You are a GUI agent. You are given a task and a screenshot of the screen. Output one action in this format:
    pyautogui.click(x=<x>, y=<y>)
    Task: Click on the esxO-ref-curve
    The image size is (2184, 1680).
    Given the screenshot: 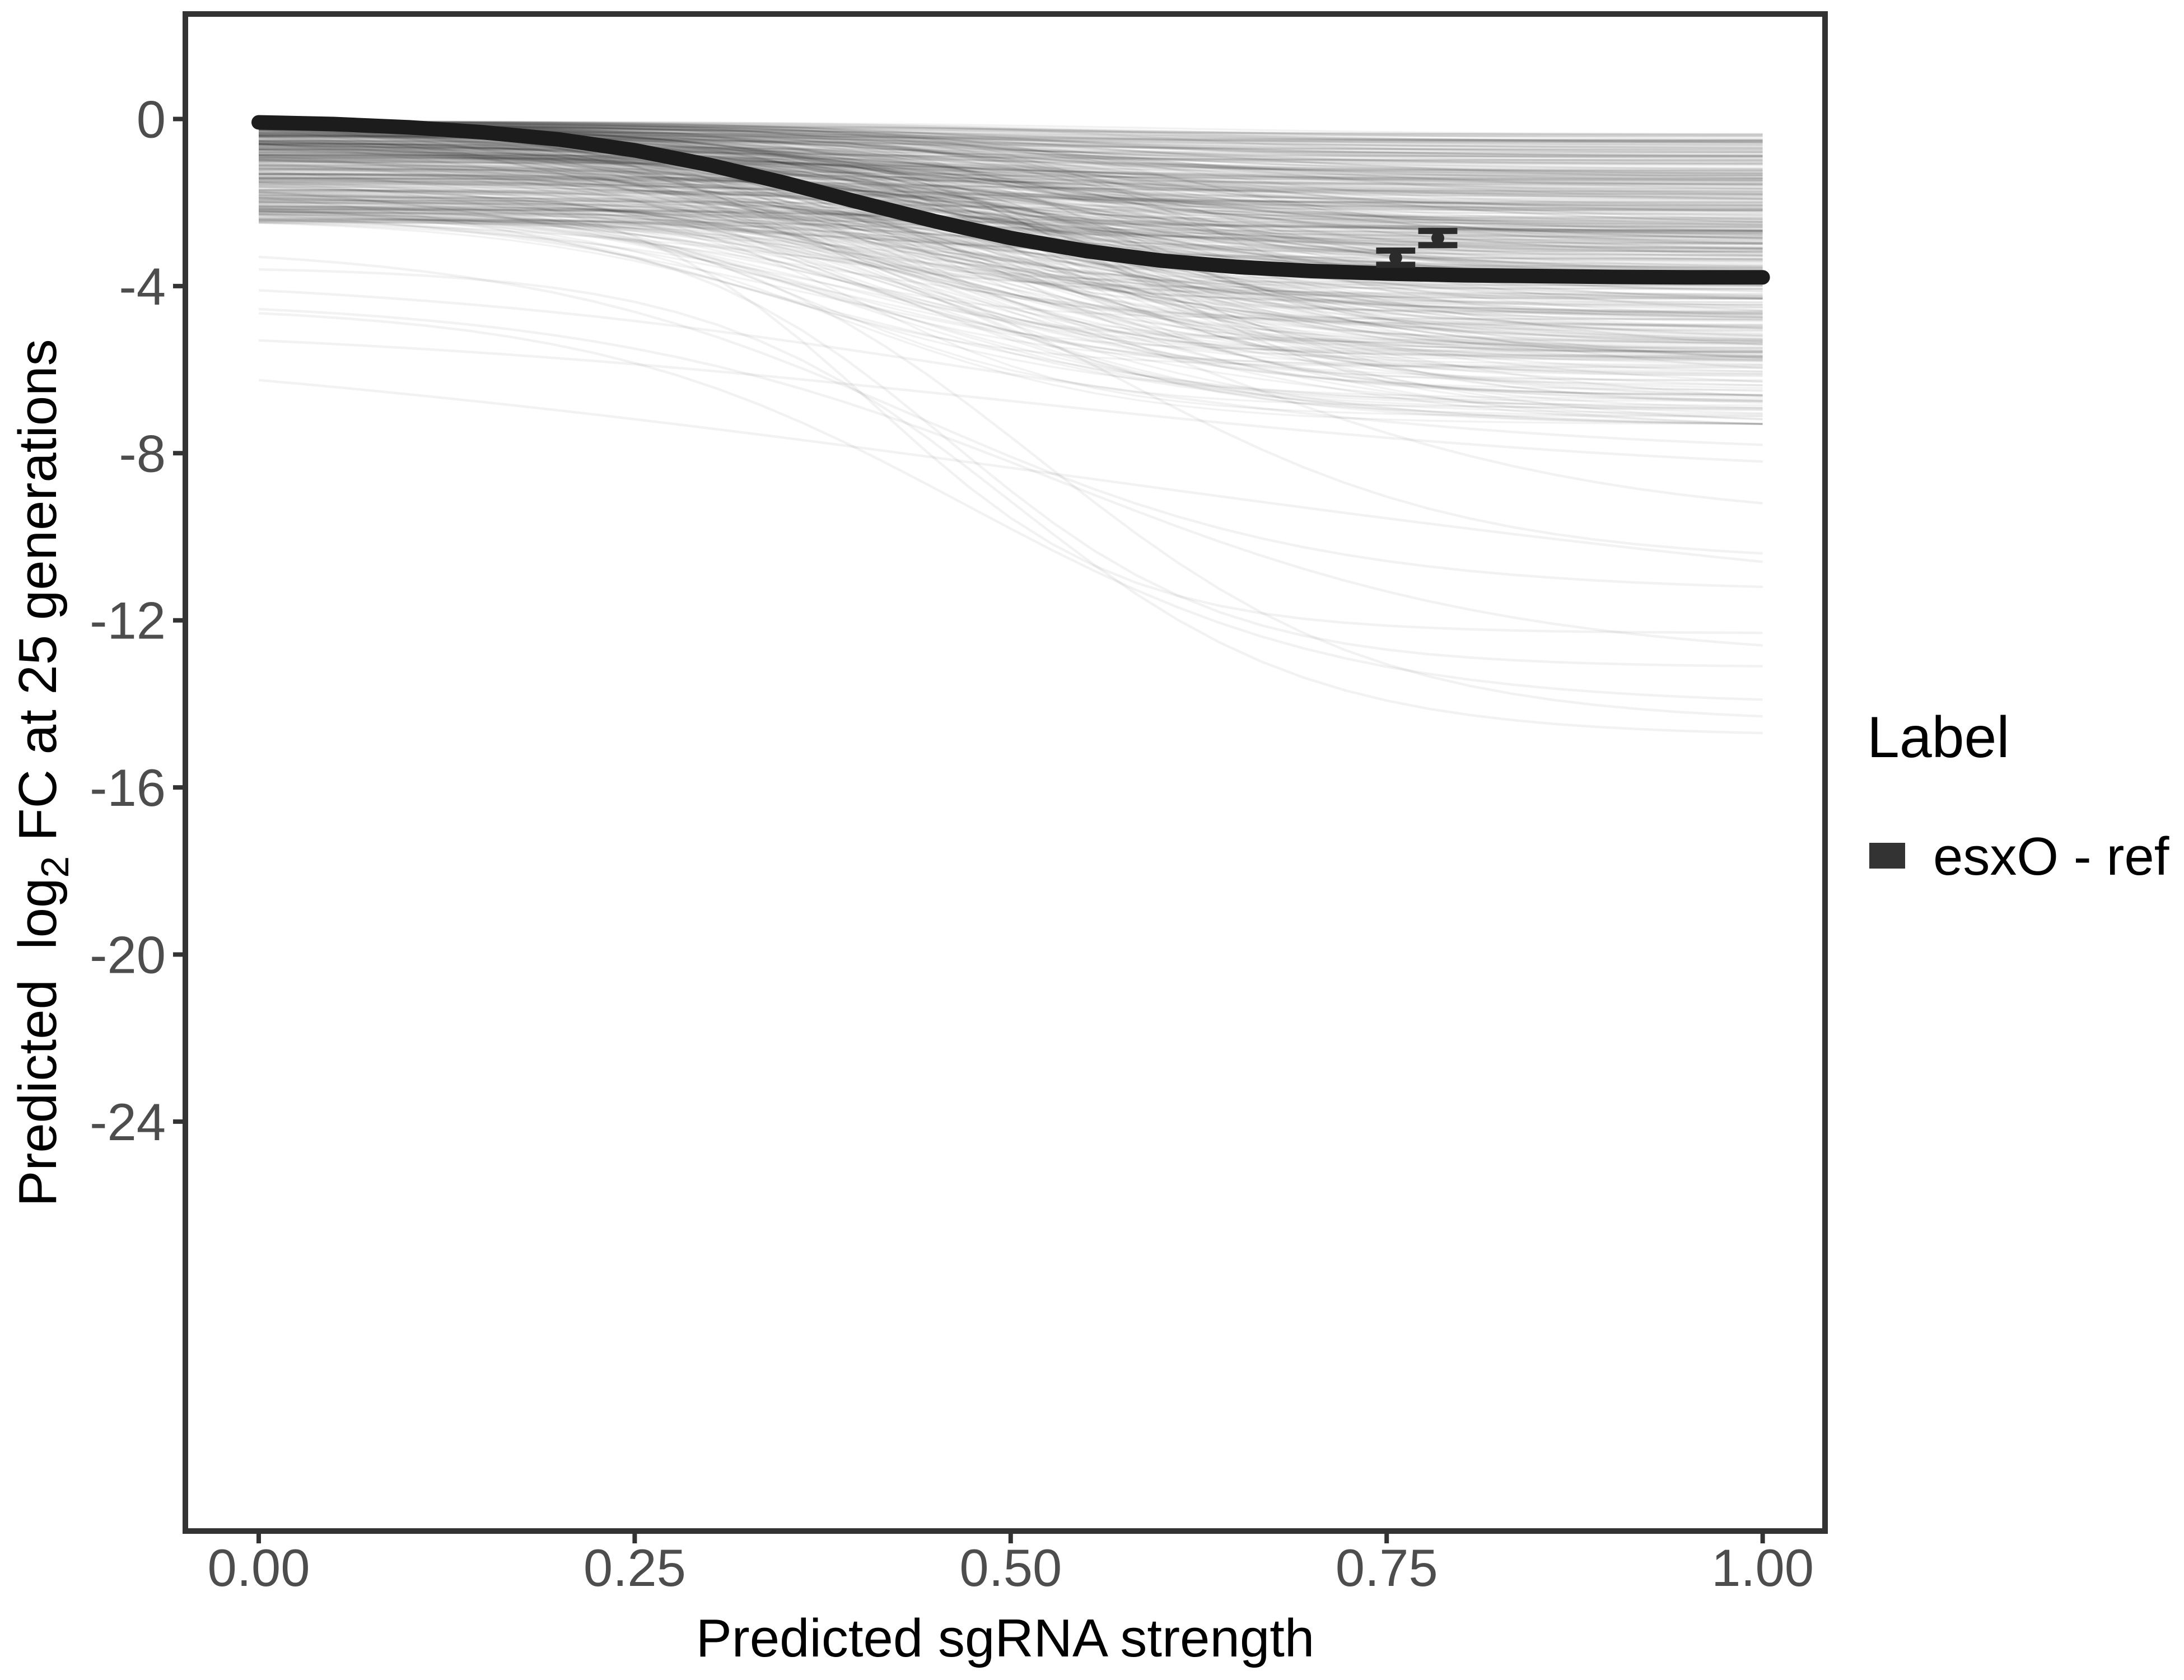 What is the action you would take?
    pyautogui.click(x=1011, y=200)
    